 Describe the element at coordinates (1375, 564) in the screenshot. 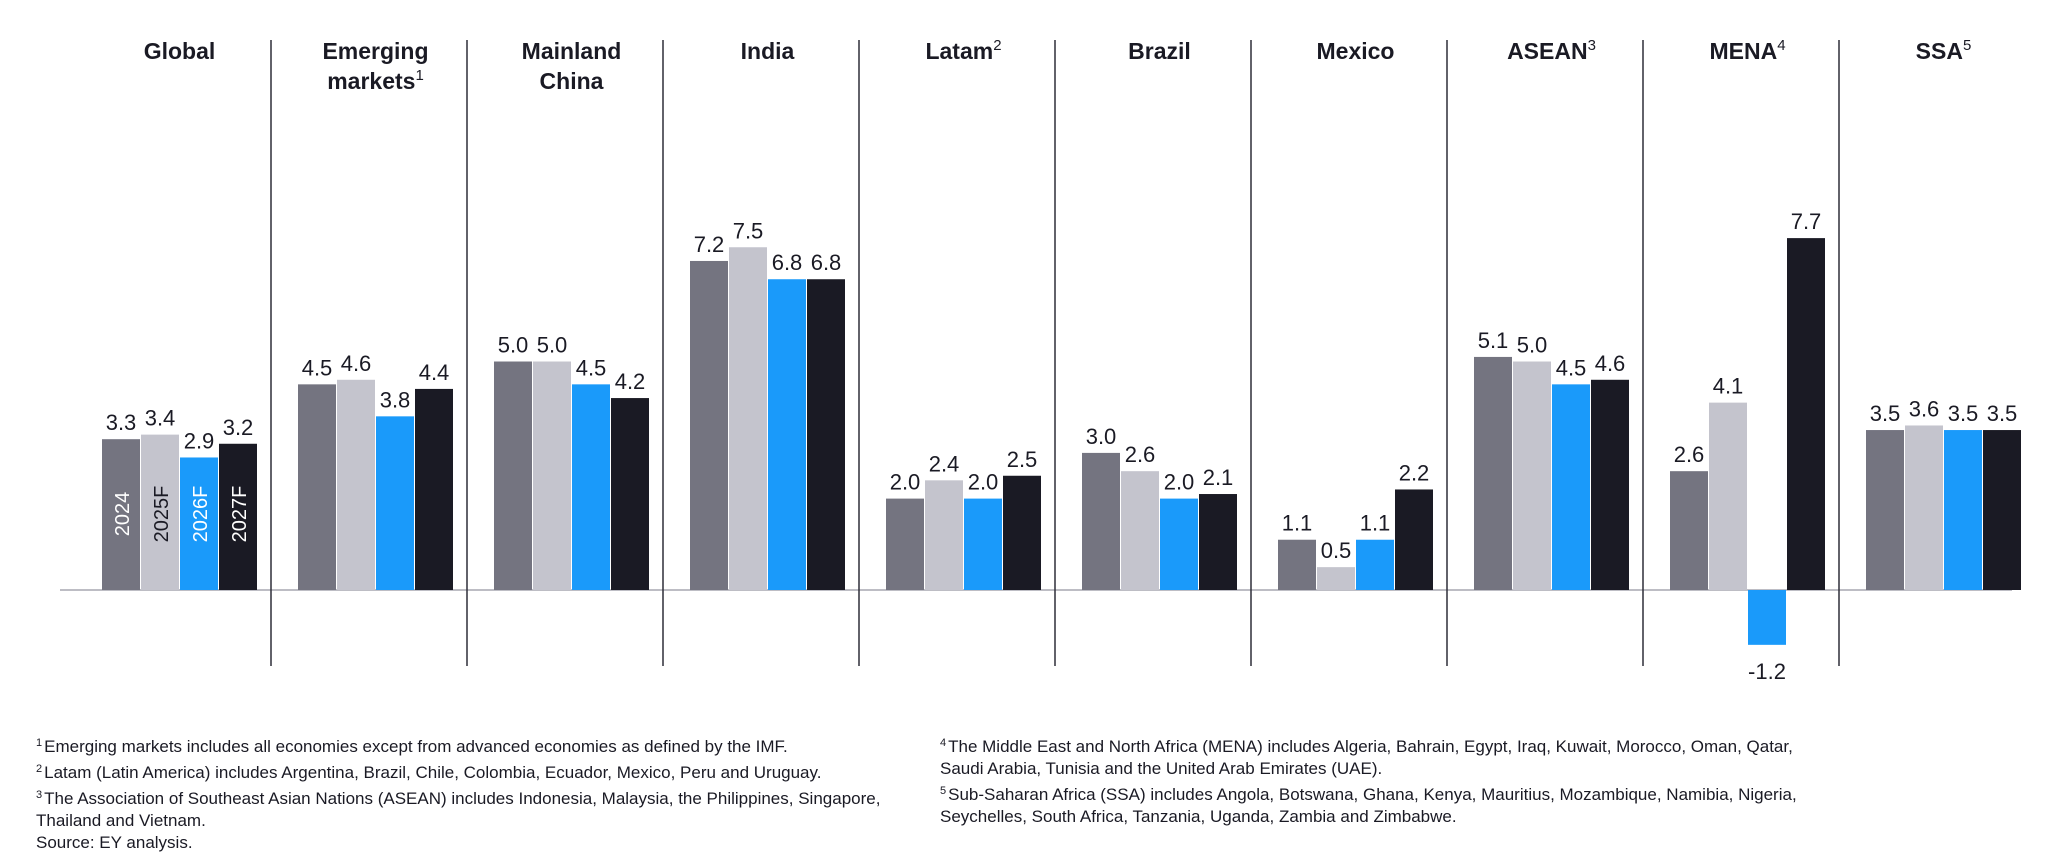

I see `bar-mexico-2026f` at that location.